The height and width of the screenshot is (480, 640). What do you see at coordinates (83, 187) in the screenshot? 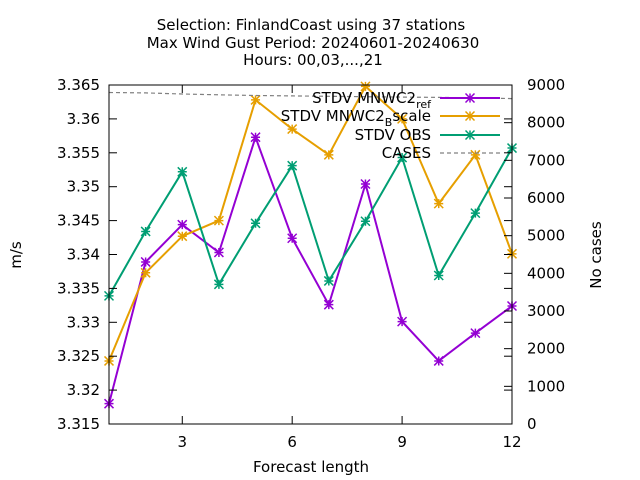
I see `y-tick-label: 3.35` at bounding box center [83, 187].